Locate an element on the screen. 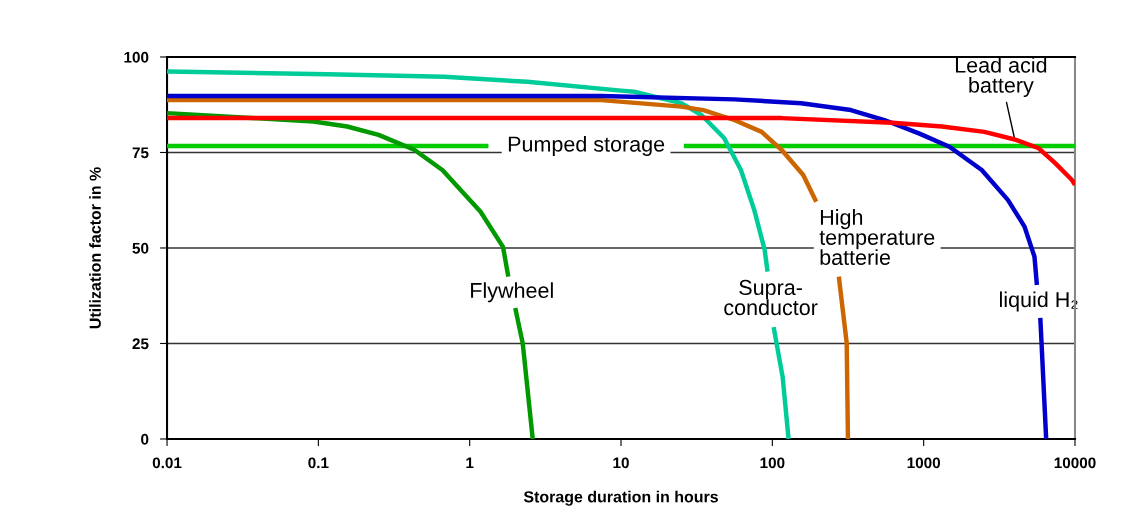  y-tick-label: 25 is located at coordinates (140, 344).